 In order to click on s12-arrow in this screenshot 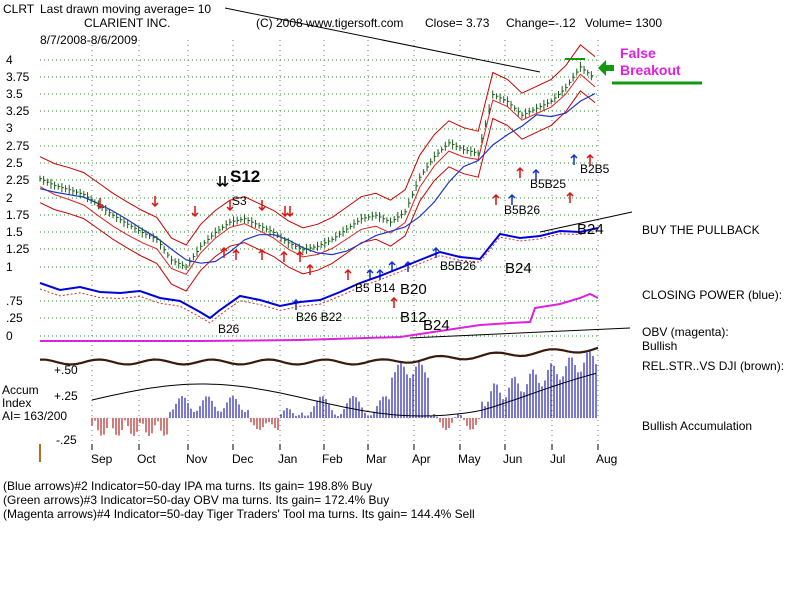, I will do `click(225, 182)`.